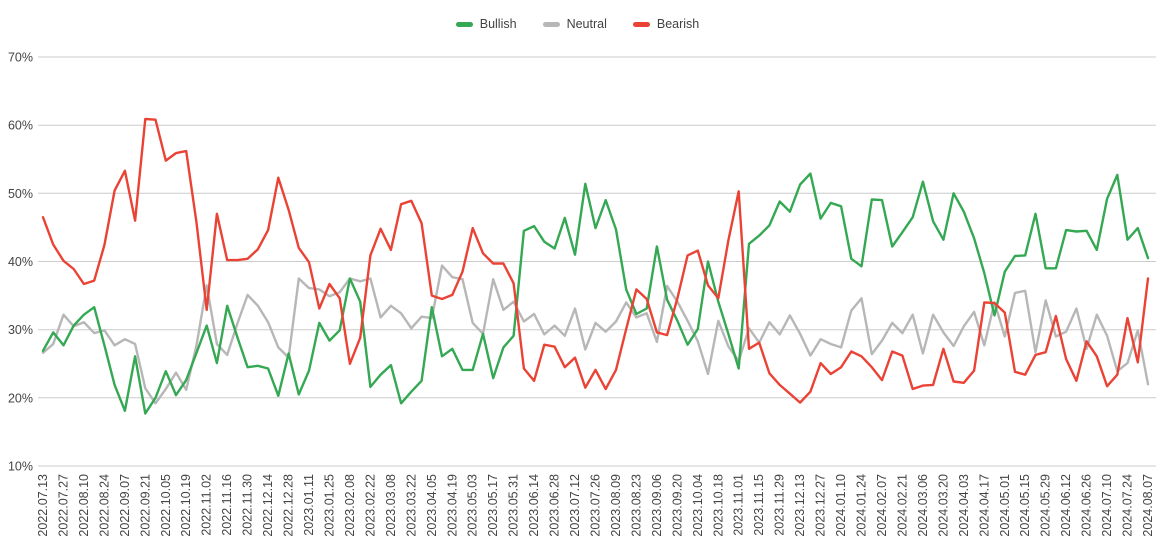 This screenshot has width=1175, height=556. Describe the element at coordinates (20, 330) in the screenshot. I see `y-axis-label: 30%` at that location.